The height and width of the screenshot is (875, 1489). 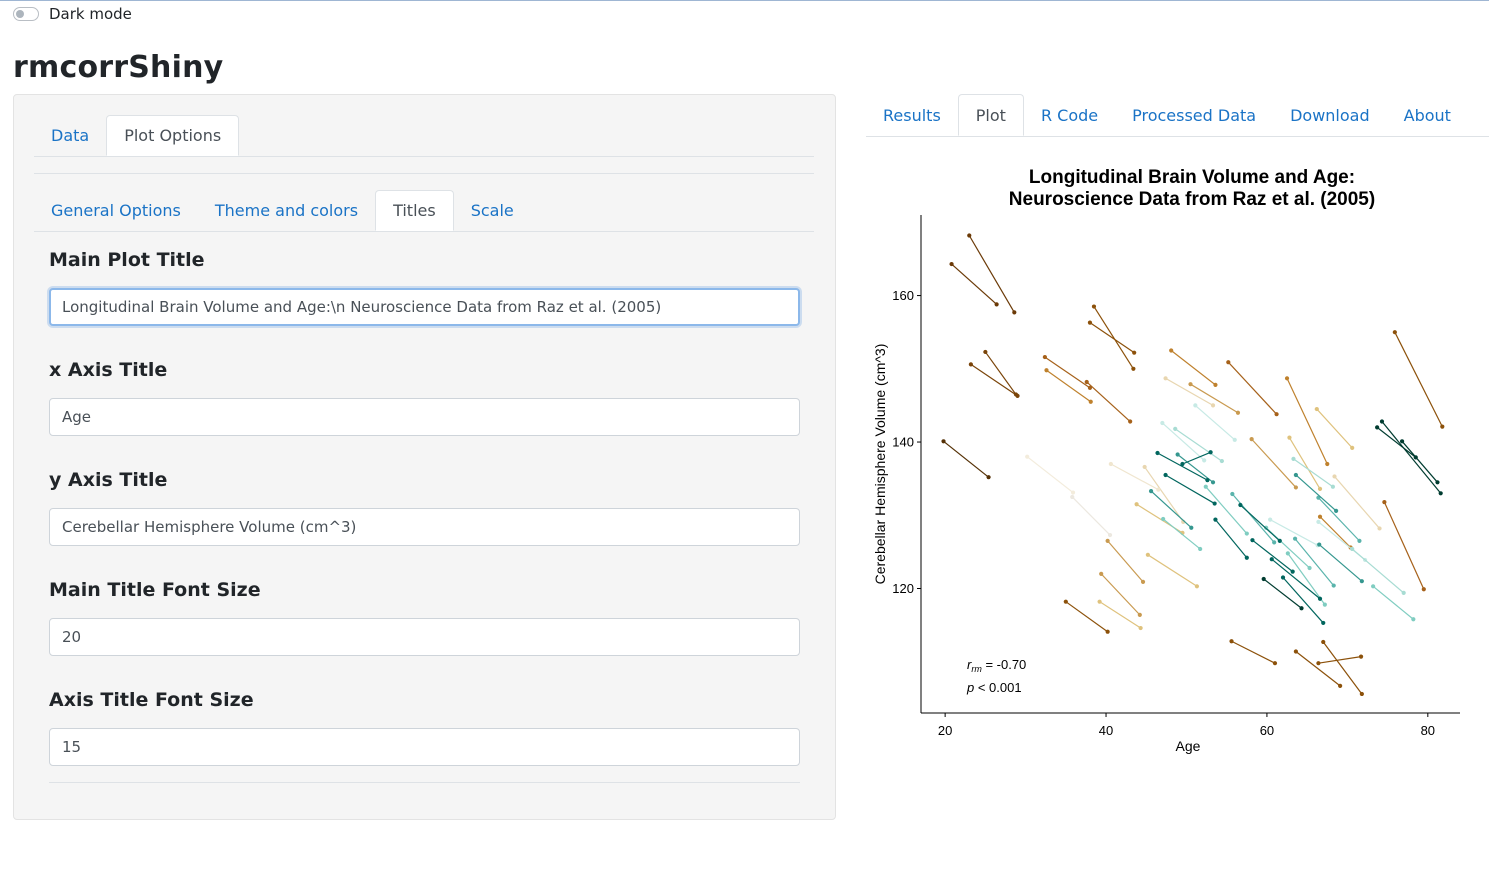 What do you see at coordinates (286, 210) in the screenshot?
I see `subtab-theme-colors: Theme and colors` at bounding box center [286, 210].